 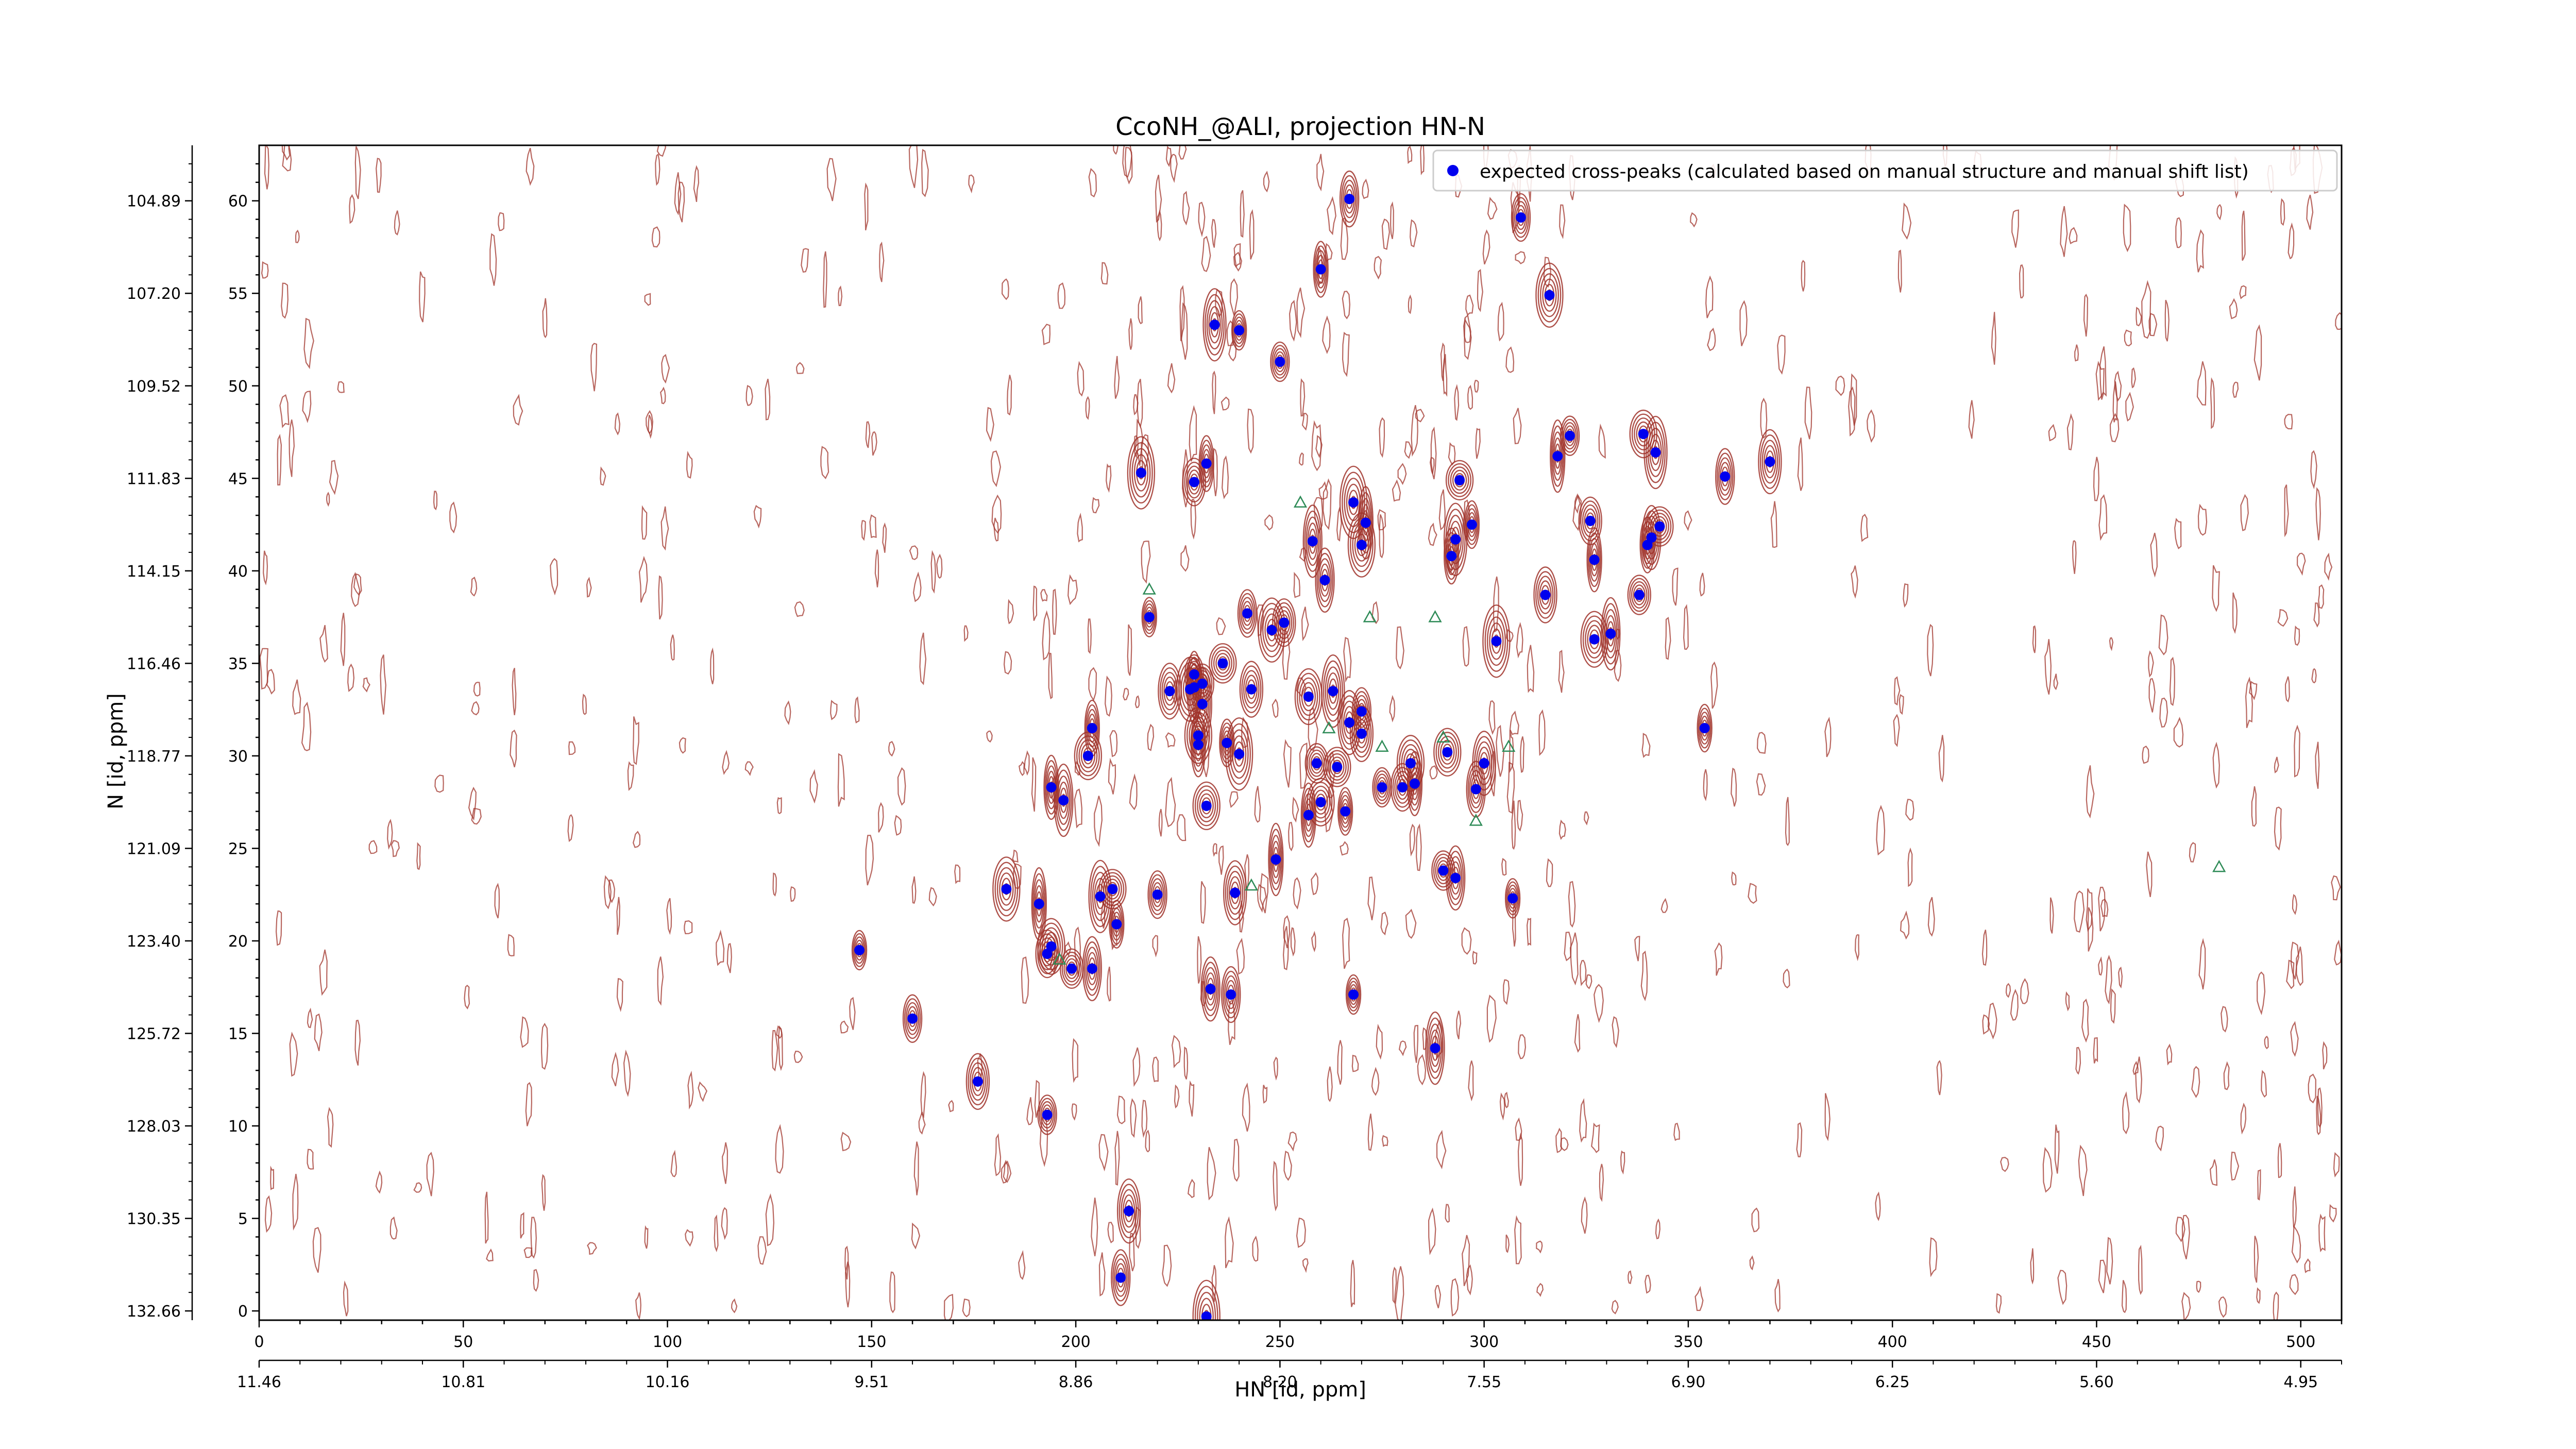 I want to click on x-ppm-tick-label: 5.60, so click(x=2096, y=1382).